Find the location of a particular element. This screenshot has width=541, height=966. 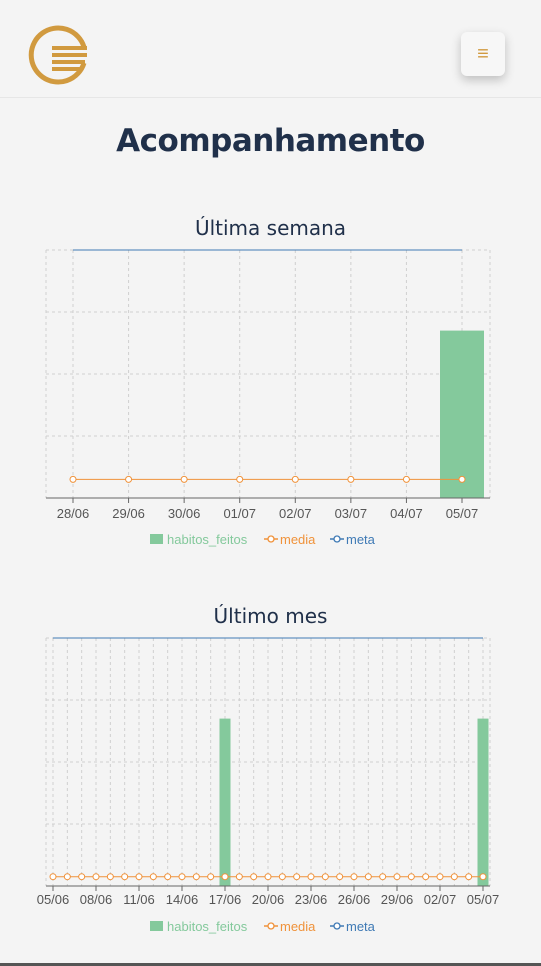

top-bar: ≡ is located at coordinates (270, 49).